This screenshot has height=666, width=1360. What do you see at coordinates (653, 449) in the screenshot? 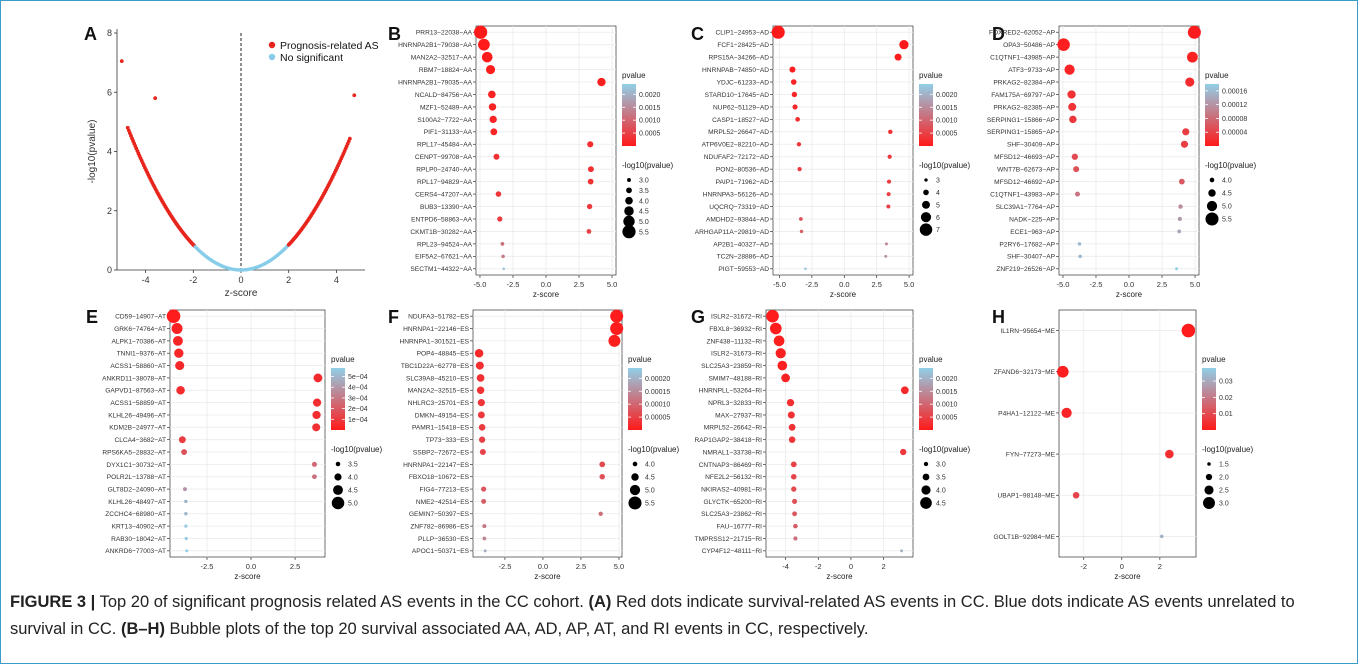
I see `f-legend-size-title: -log10(pvalue)` at bounding box center [653, 449].